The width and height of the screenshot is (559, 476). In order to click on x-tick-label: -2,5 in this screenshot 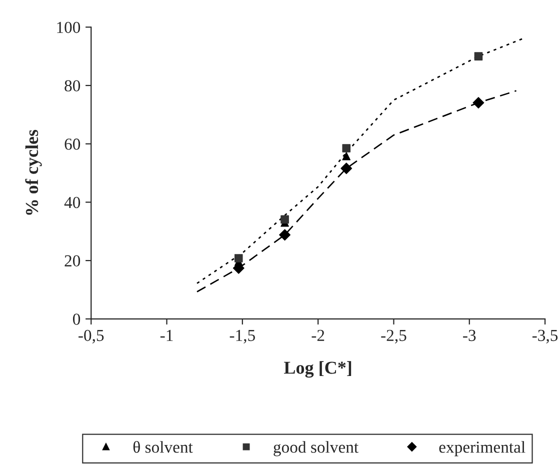, I will do `click(393, 337)`.